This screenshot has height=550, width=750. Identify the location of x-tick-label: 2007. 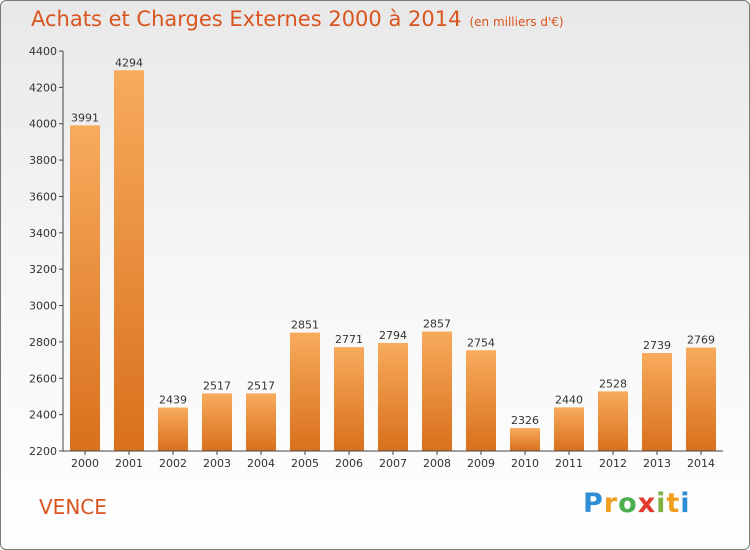
(393, 463).